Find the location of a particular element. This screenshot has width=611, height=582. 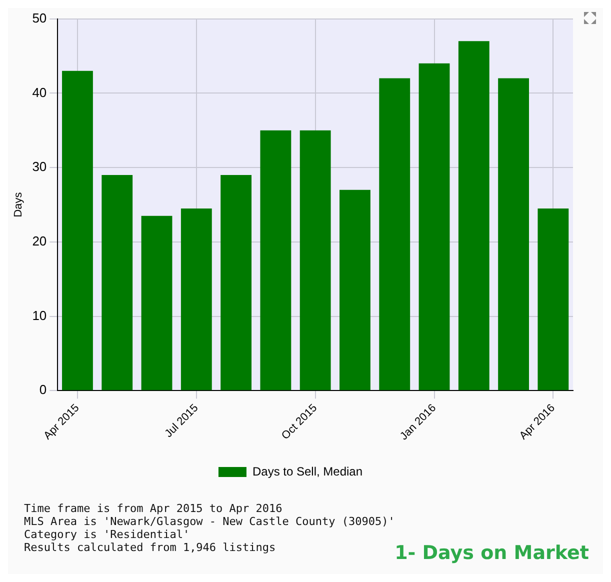

y-tick-label: 0 is located at coordinates (43, 390).